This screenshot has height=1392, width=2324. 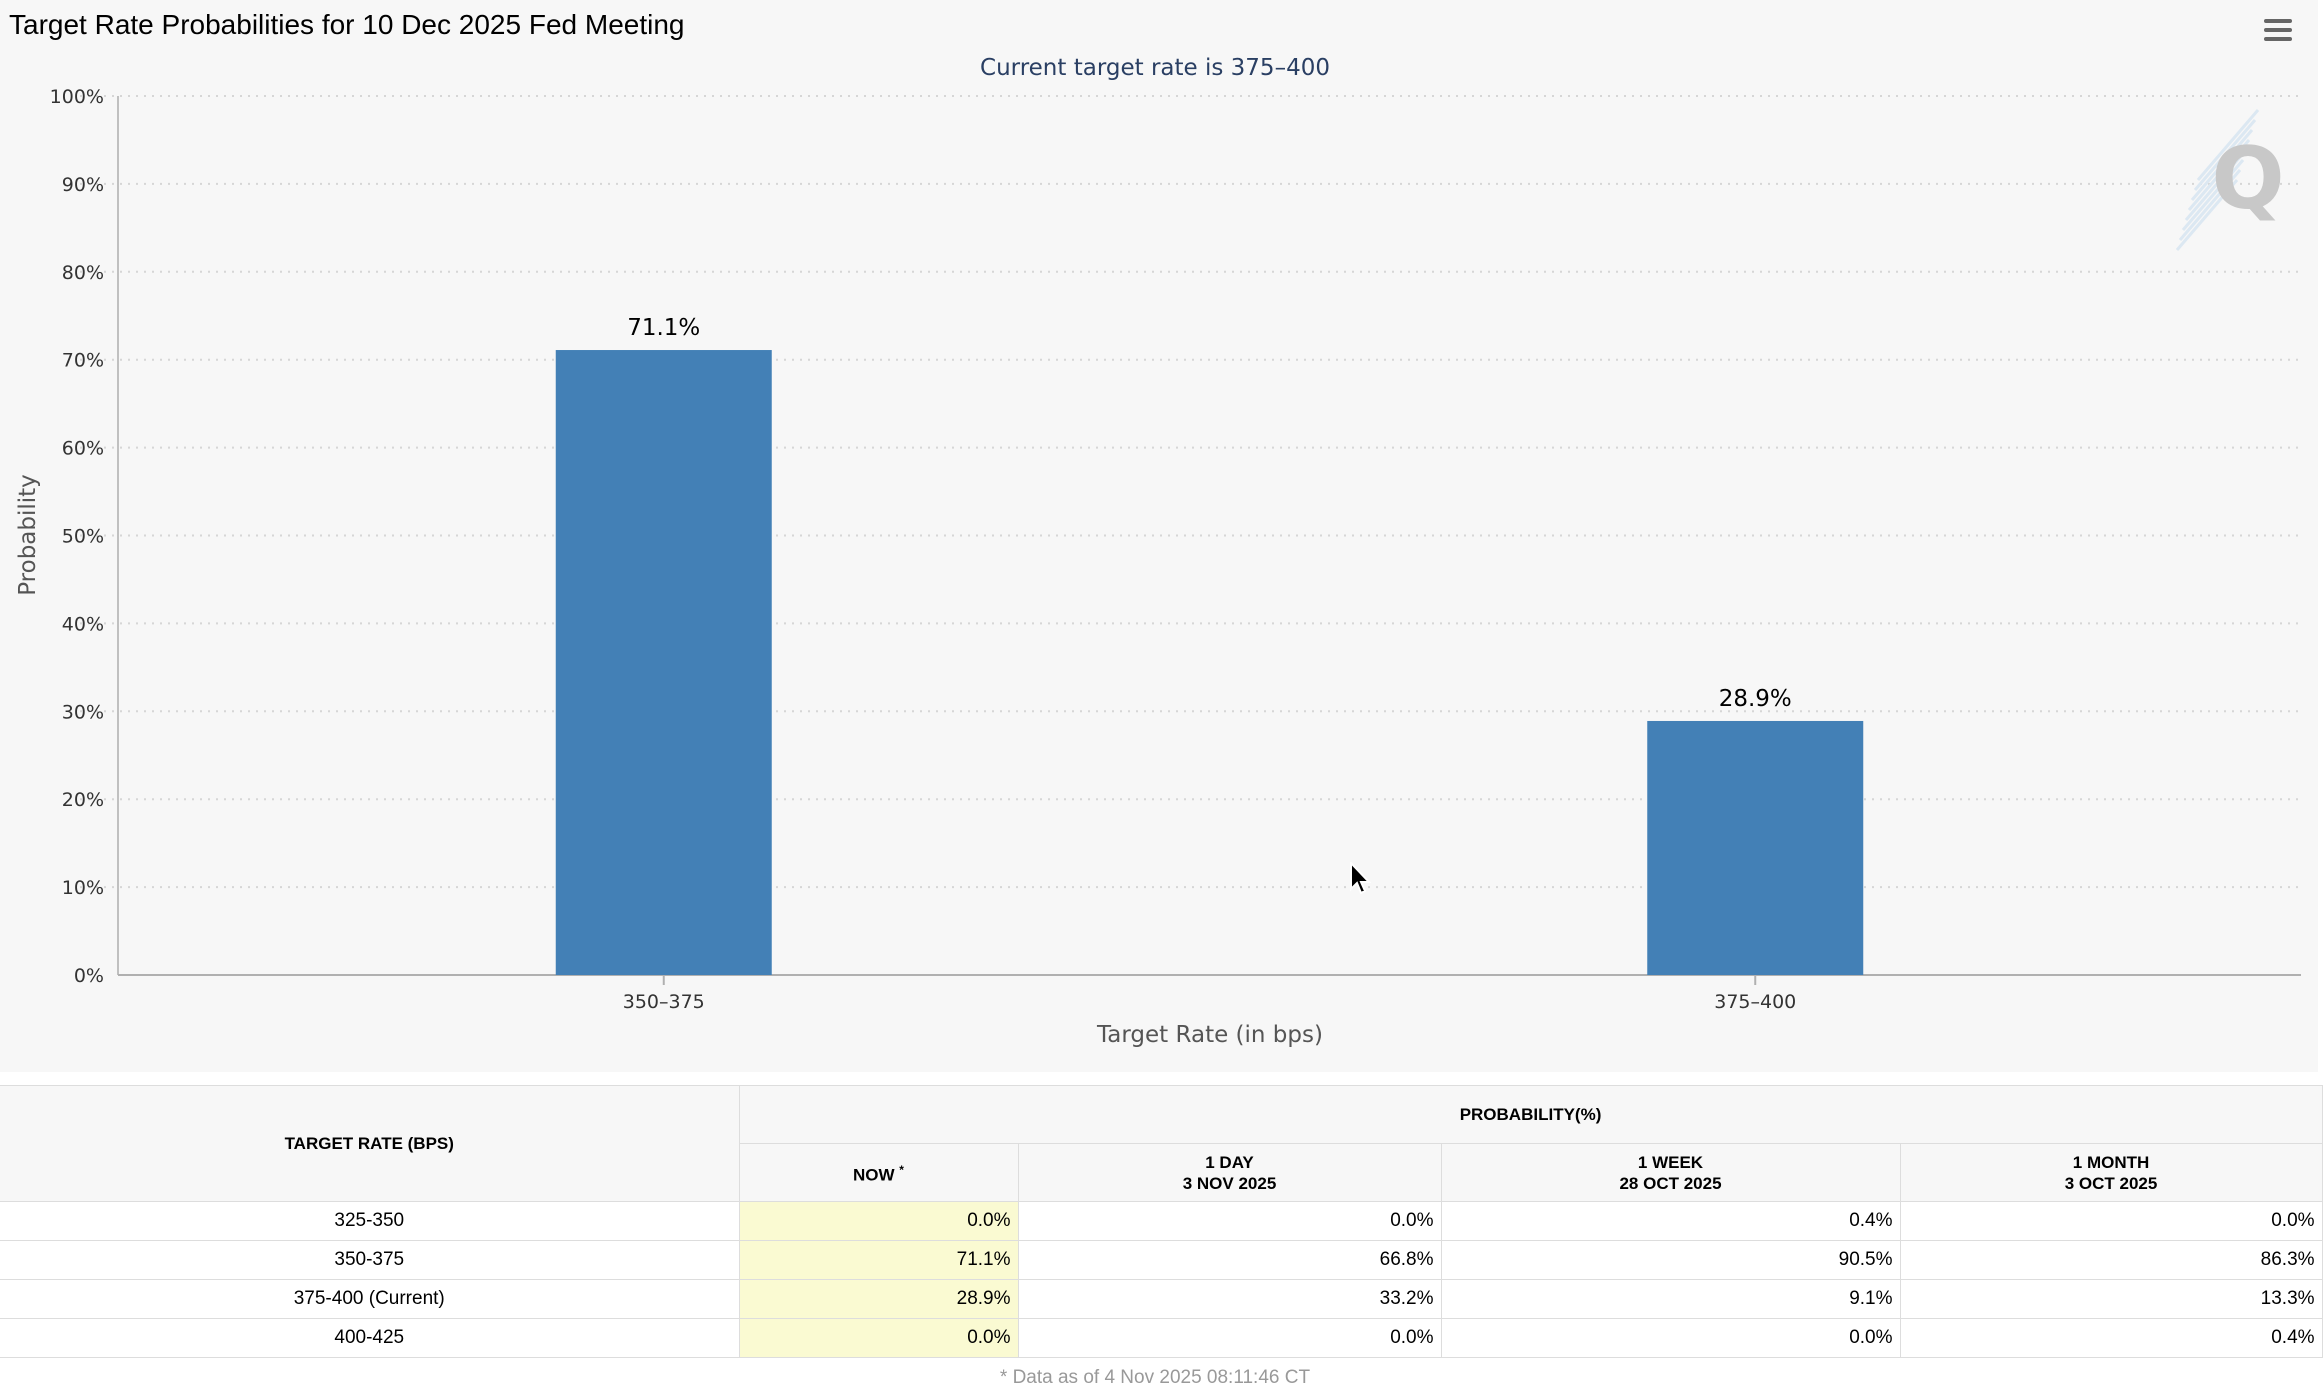 What do you see at coordinates (1230, 1299) in the screenshot?
I see `1-day-value-cell: 33.2%` at bounding box center [1230, 1299].